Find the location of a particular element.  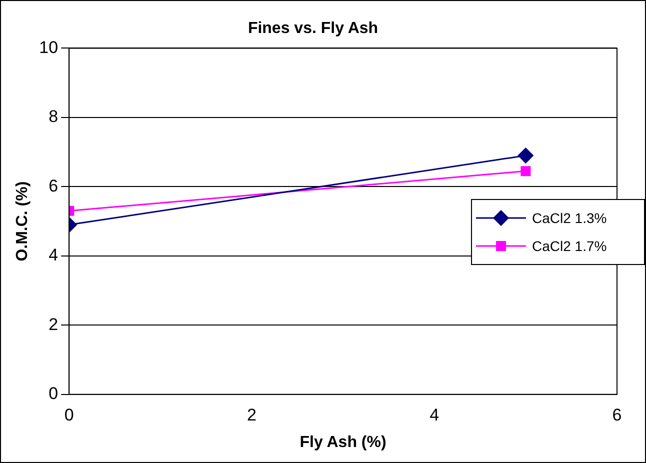

x-tick-label: 4 is located at coordinates (435, 414).